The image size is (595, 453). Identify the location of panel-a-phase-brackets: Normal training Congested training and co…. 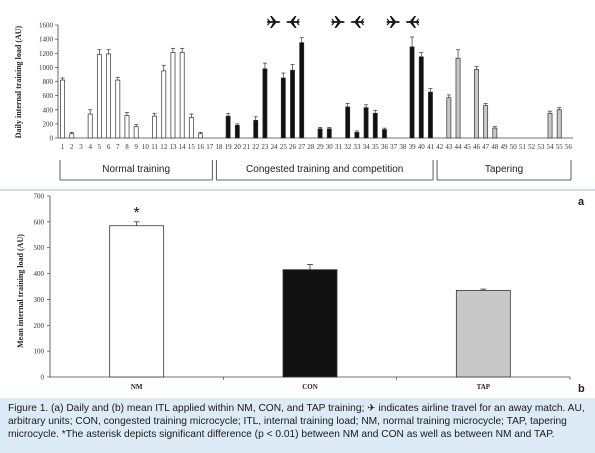
(315, 170).